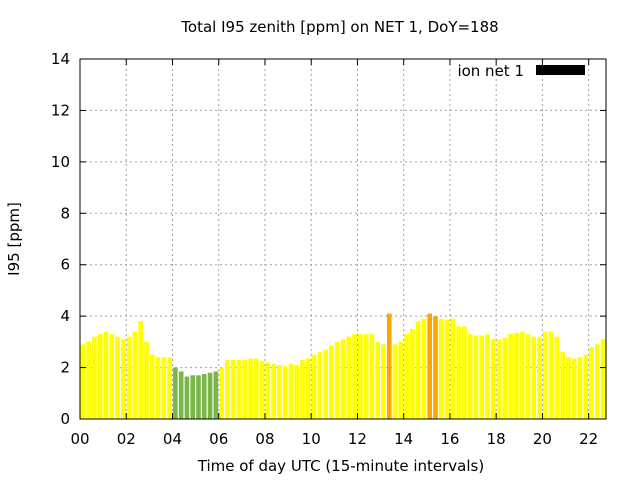 The width and height of the screenshot is (640, 484). Describe the element at coordinates (334, 439) in the screenshot. I see `x-axis-tick-labels: 00 02 04 06 08 10 12 14 16 18 20 22` at that location.